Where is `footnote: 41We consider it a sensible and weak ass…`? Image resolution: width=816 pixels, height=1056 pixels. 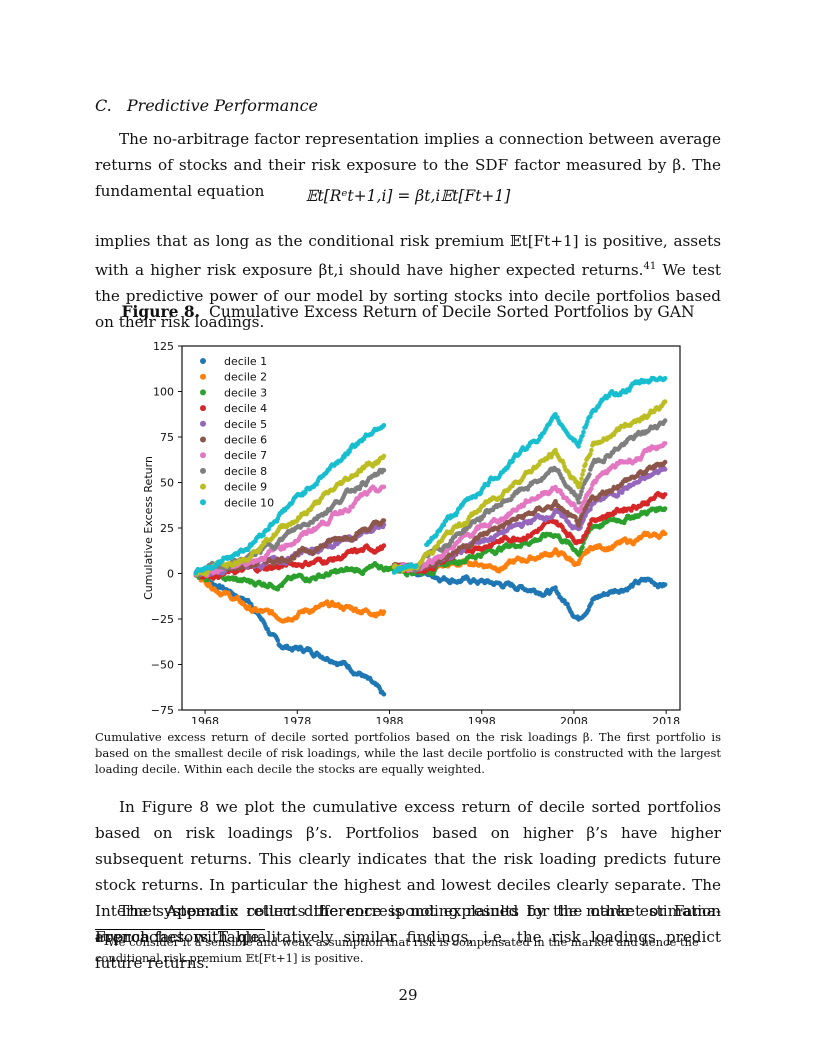
footnote: 41We consider it a sensible and weak ass… is located at coordinates (408, 948).